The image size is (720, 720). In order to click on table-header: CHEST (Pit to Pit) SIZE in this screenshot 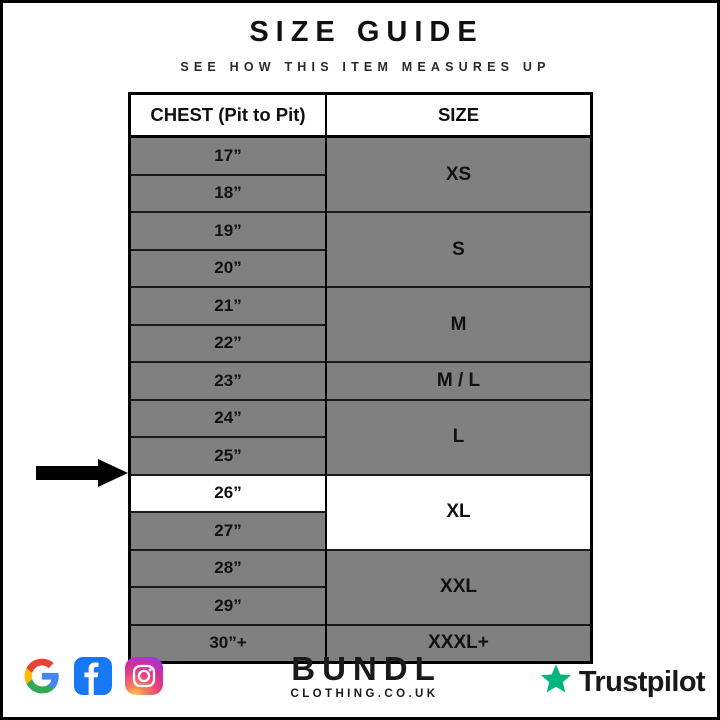, I will do `click(360, 116)`.